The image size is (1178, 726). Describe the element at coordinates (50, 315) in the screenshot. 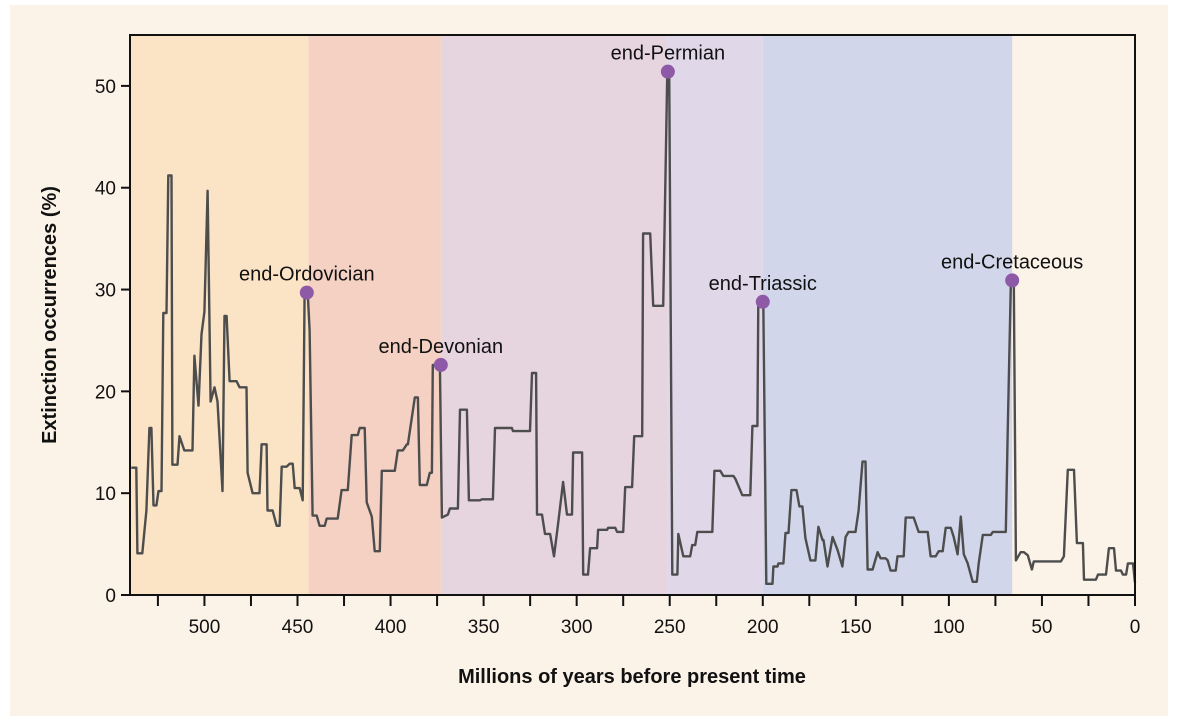

I see `y-axis-title: Extinction occurrences (%)` at that location.